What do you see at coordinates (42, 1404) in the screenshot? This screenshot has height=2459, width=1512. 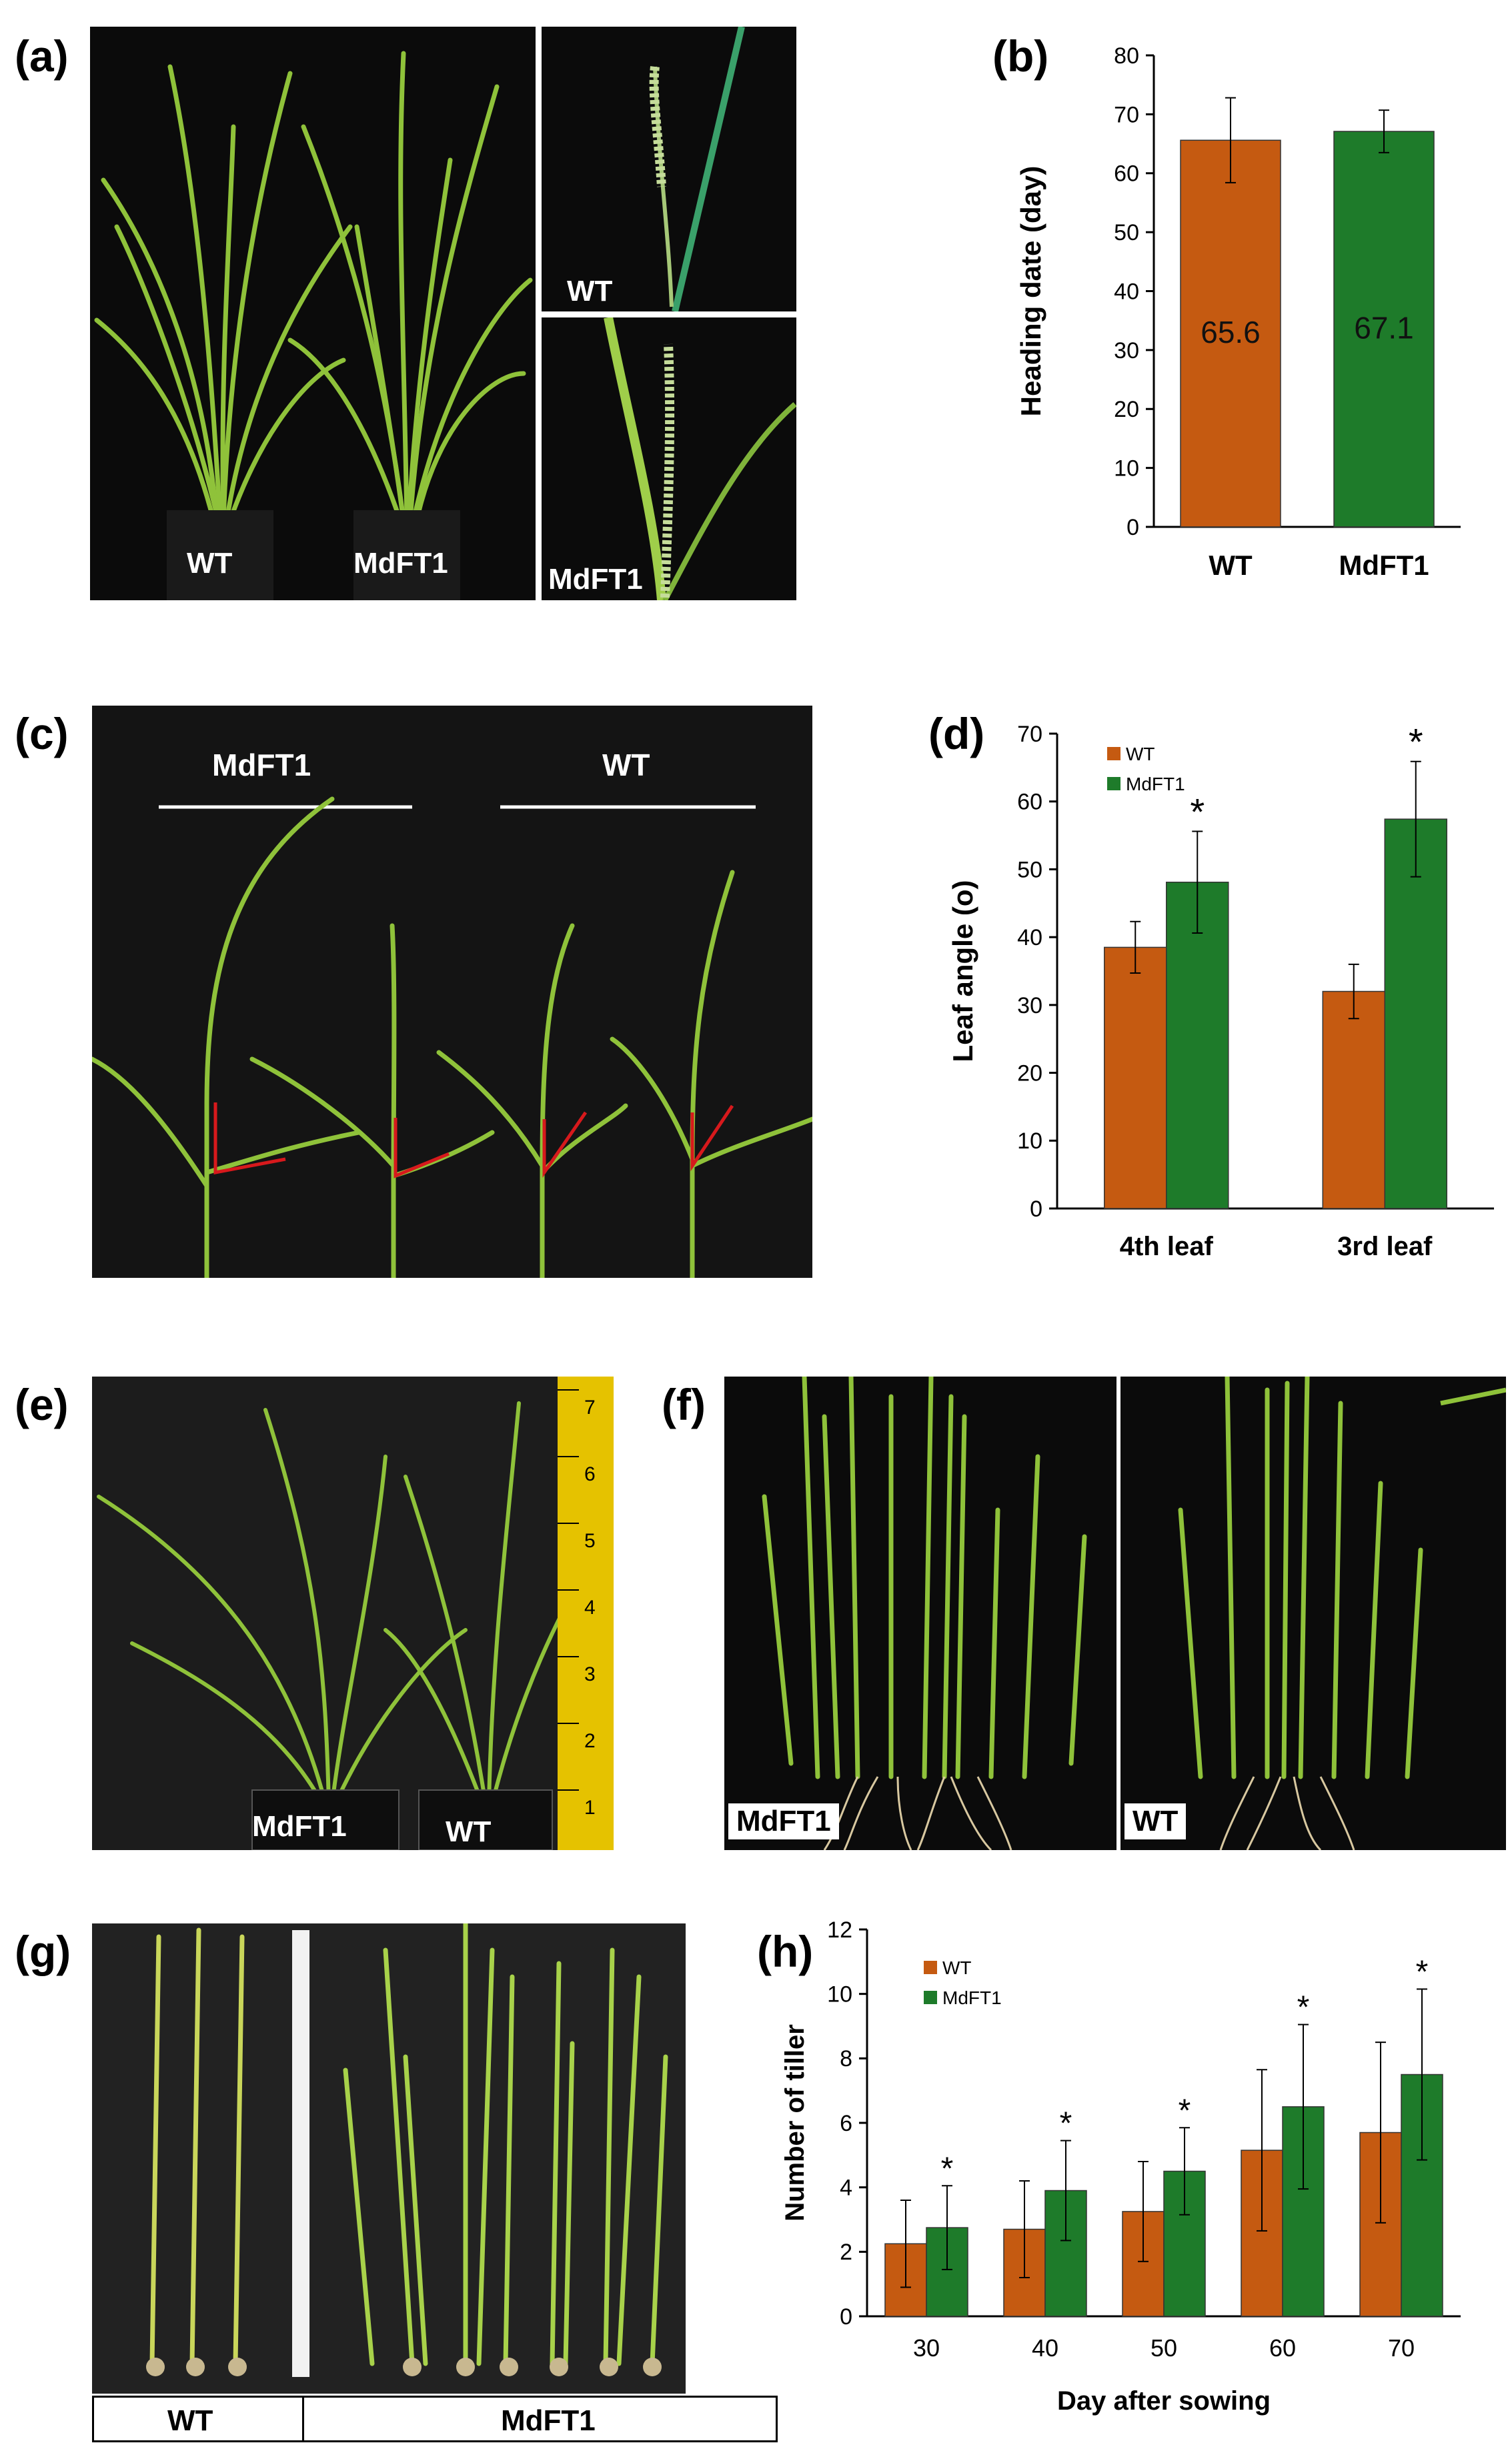 I see `panel-e-letter: (e)` at bounding box center [42, 1404].